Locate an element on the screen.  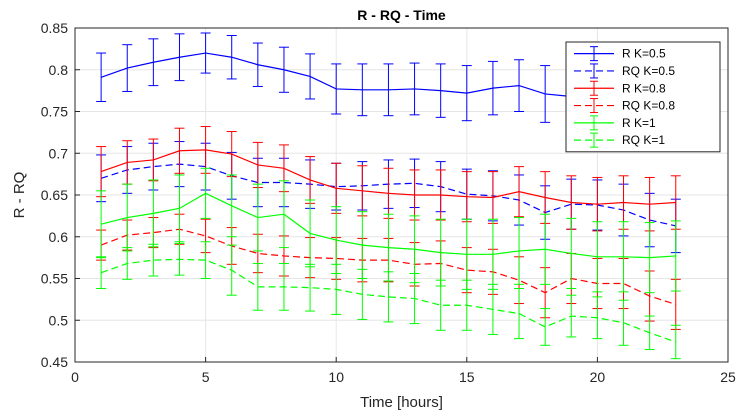
legend-item: RQ K=0.8 is located at coordinates (624, 106).